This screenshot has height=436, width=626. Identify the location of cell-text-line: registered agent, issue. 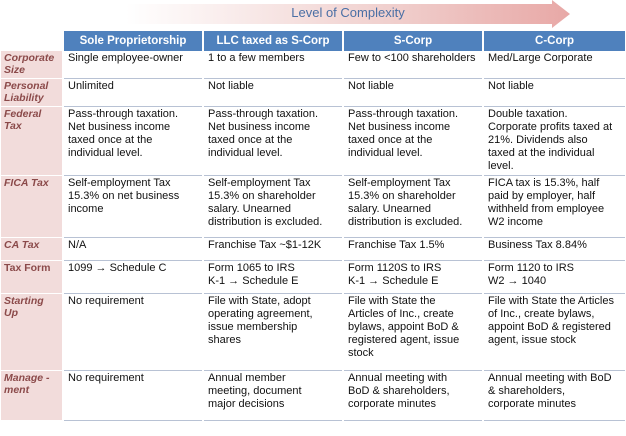
(404, 340).